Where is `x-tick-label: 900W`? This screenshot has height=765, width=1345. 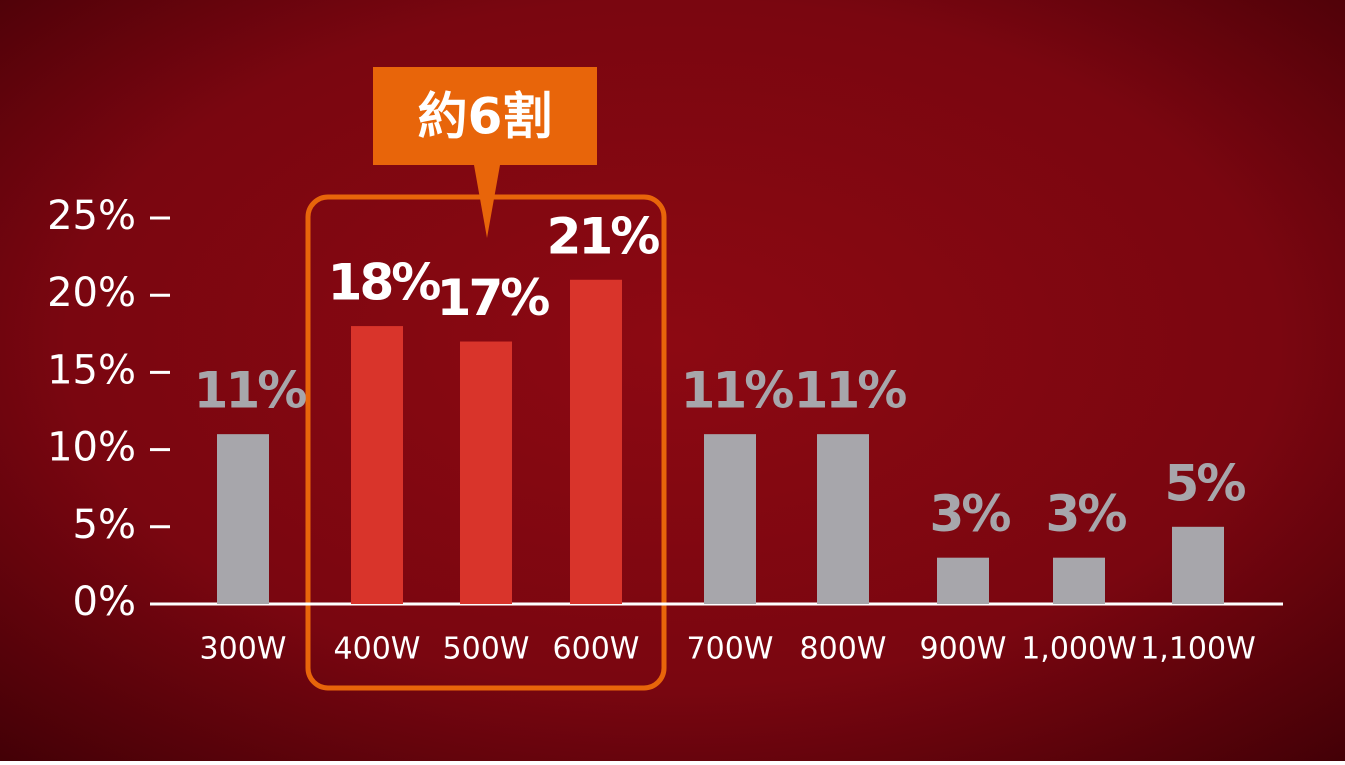 x-tick-label: 900W is located at coordinates (963, 649).